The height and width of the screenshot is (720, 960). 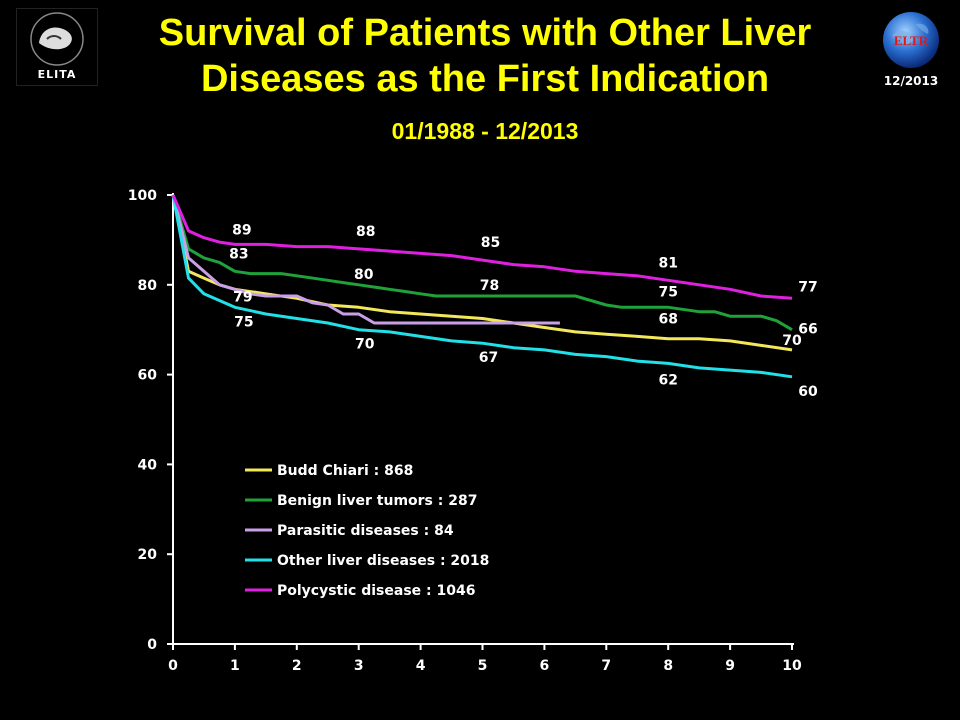 What do you see at coordinates (483, 666) in the screenshot?
I see `x-tick-label: 5` at bounding box center [483, 666].